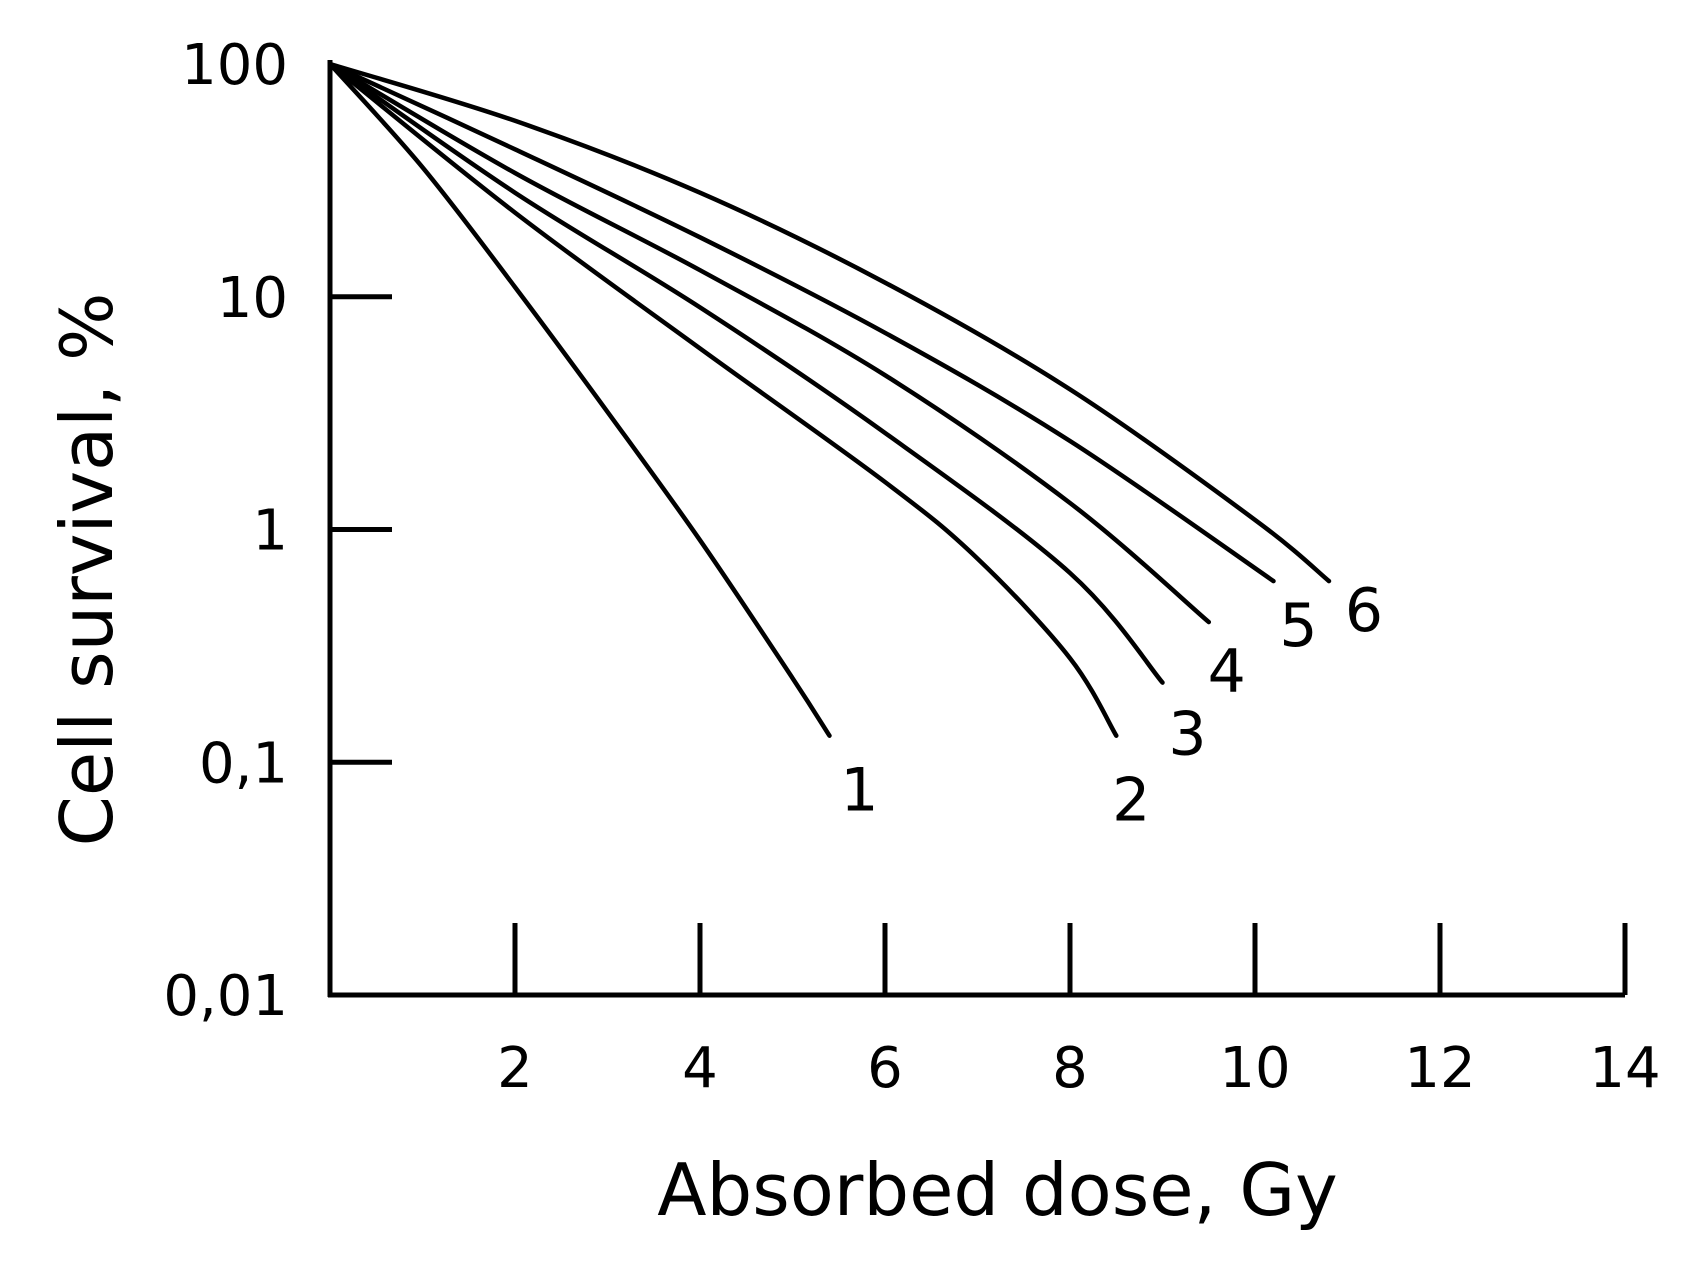 This screenshot has width=1695, height=1262. Describe the element at coordinates (252, 298) in the screenshot. I see `y-tick-label: 10` at that location.